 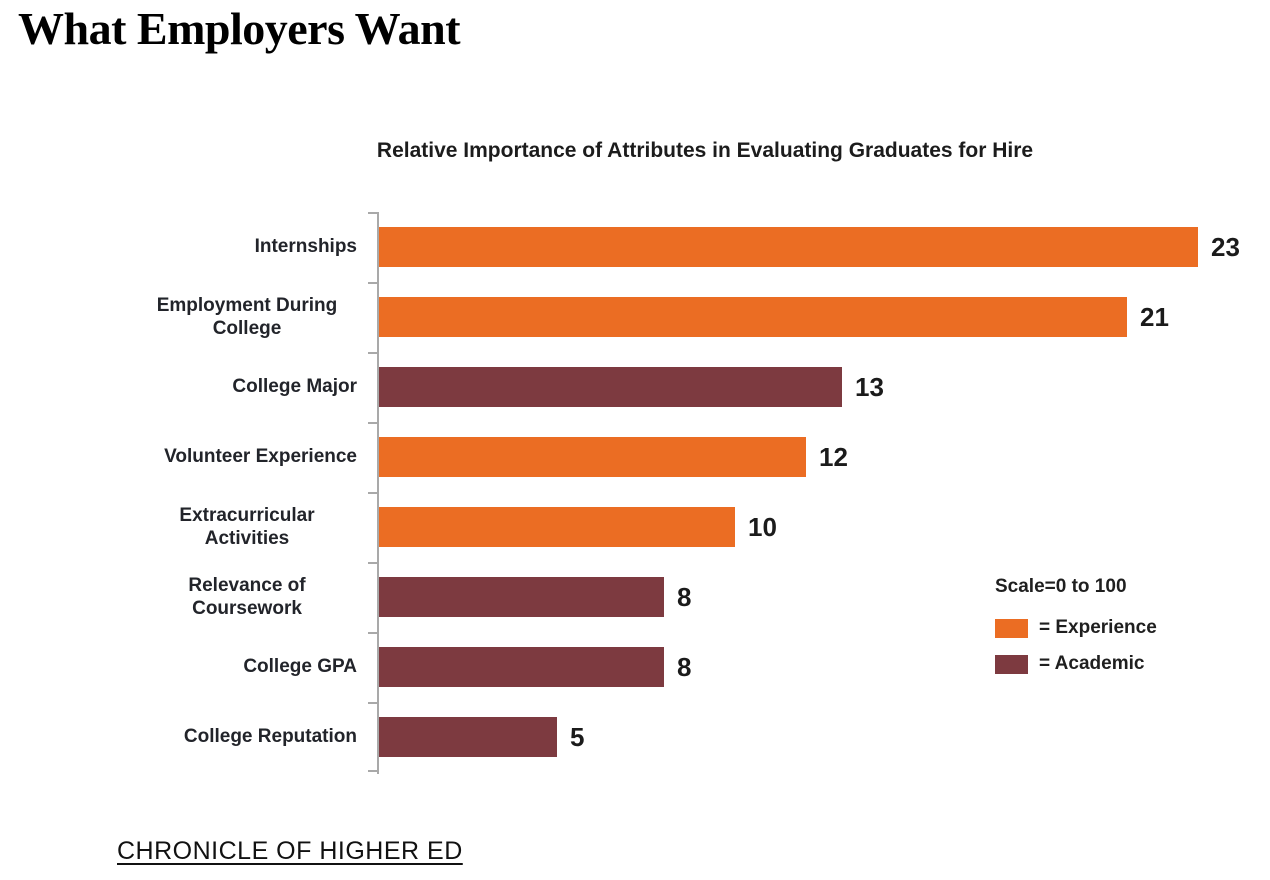 I want to click on bar-cell: 13, so click(x=818, y=387).